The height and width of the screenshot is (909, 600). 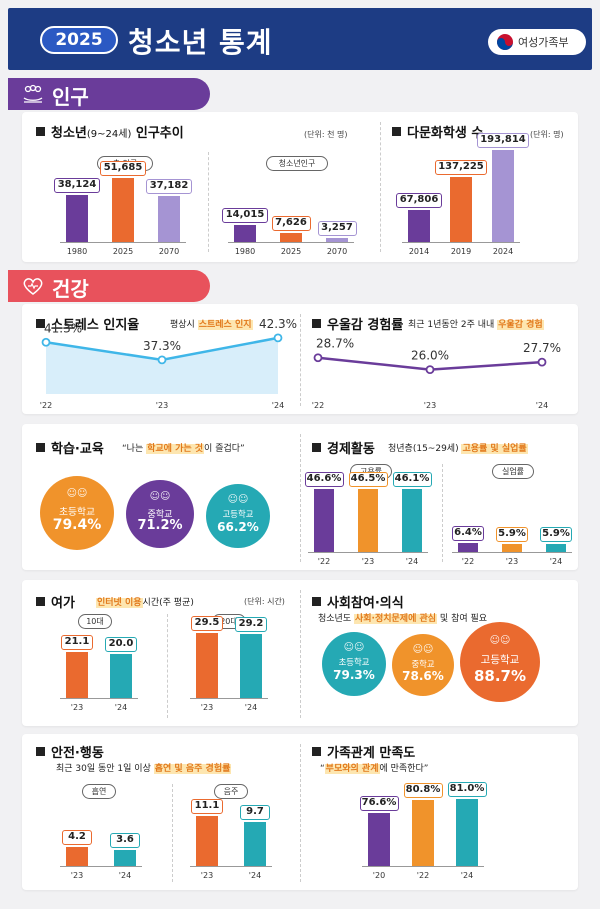 I want to click on social-bubble-label: 초등학교, so click(x=354, y=662).